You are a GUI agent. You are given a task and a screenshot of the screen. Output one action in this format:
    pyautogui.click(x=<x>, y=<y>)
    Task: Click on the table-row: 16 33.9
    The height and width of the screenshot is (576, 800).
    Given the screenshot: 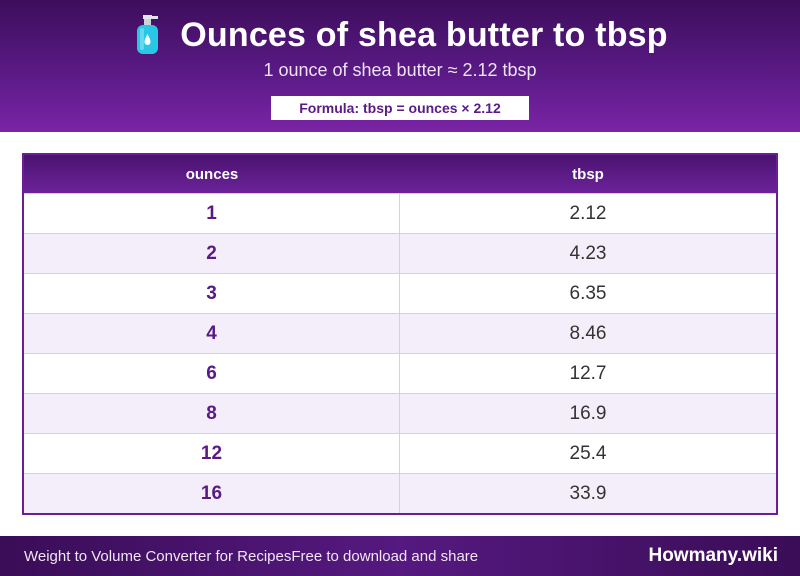 What is the action you would take?
    pyautogui.click(x=400, y=493)
    